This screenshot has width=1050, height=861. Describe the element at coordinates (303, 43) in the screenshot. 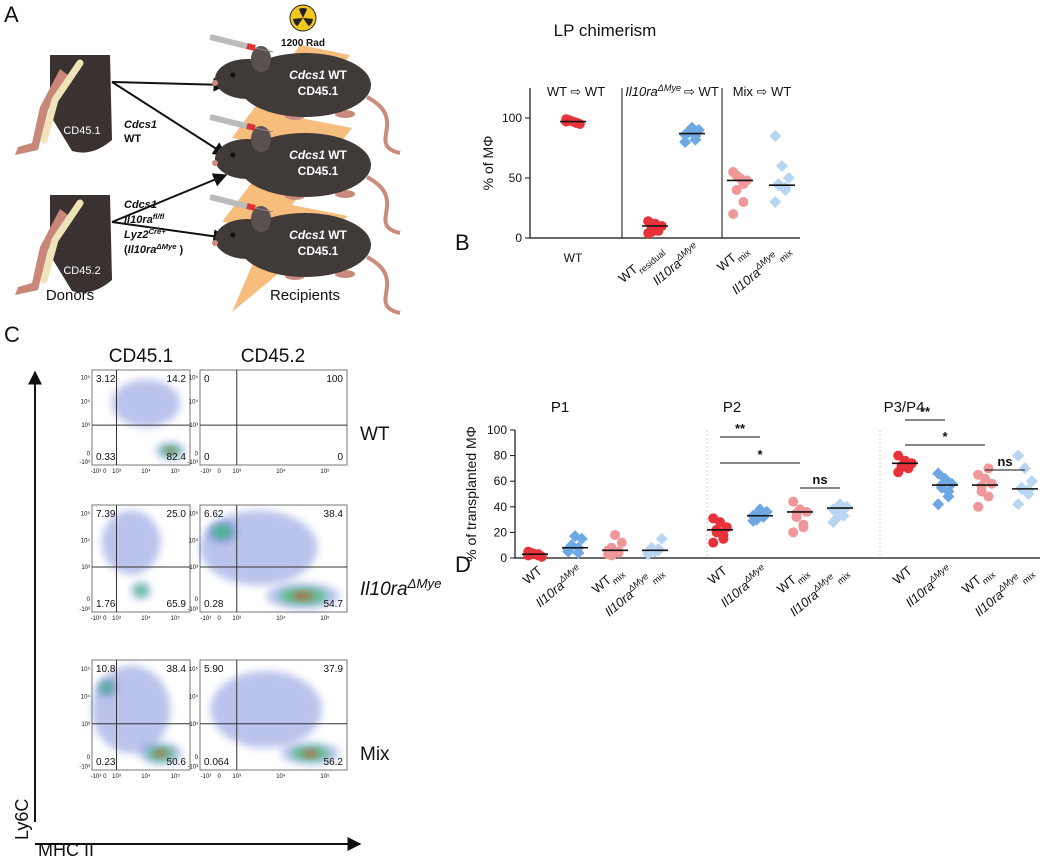

I see `radiation-dose: 1200 Rad` at that location.